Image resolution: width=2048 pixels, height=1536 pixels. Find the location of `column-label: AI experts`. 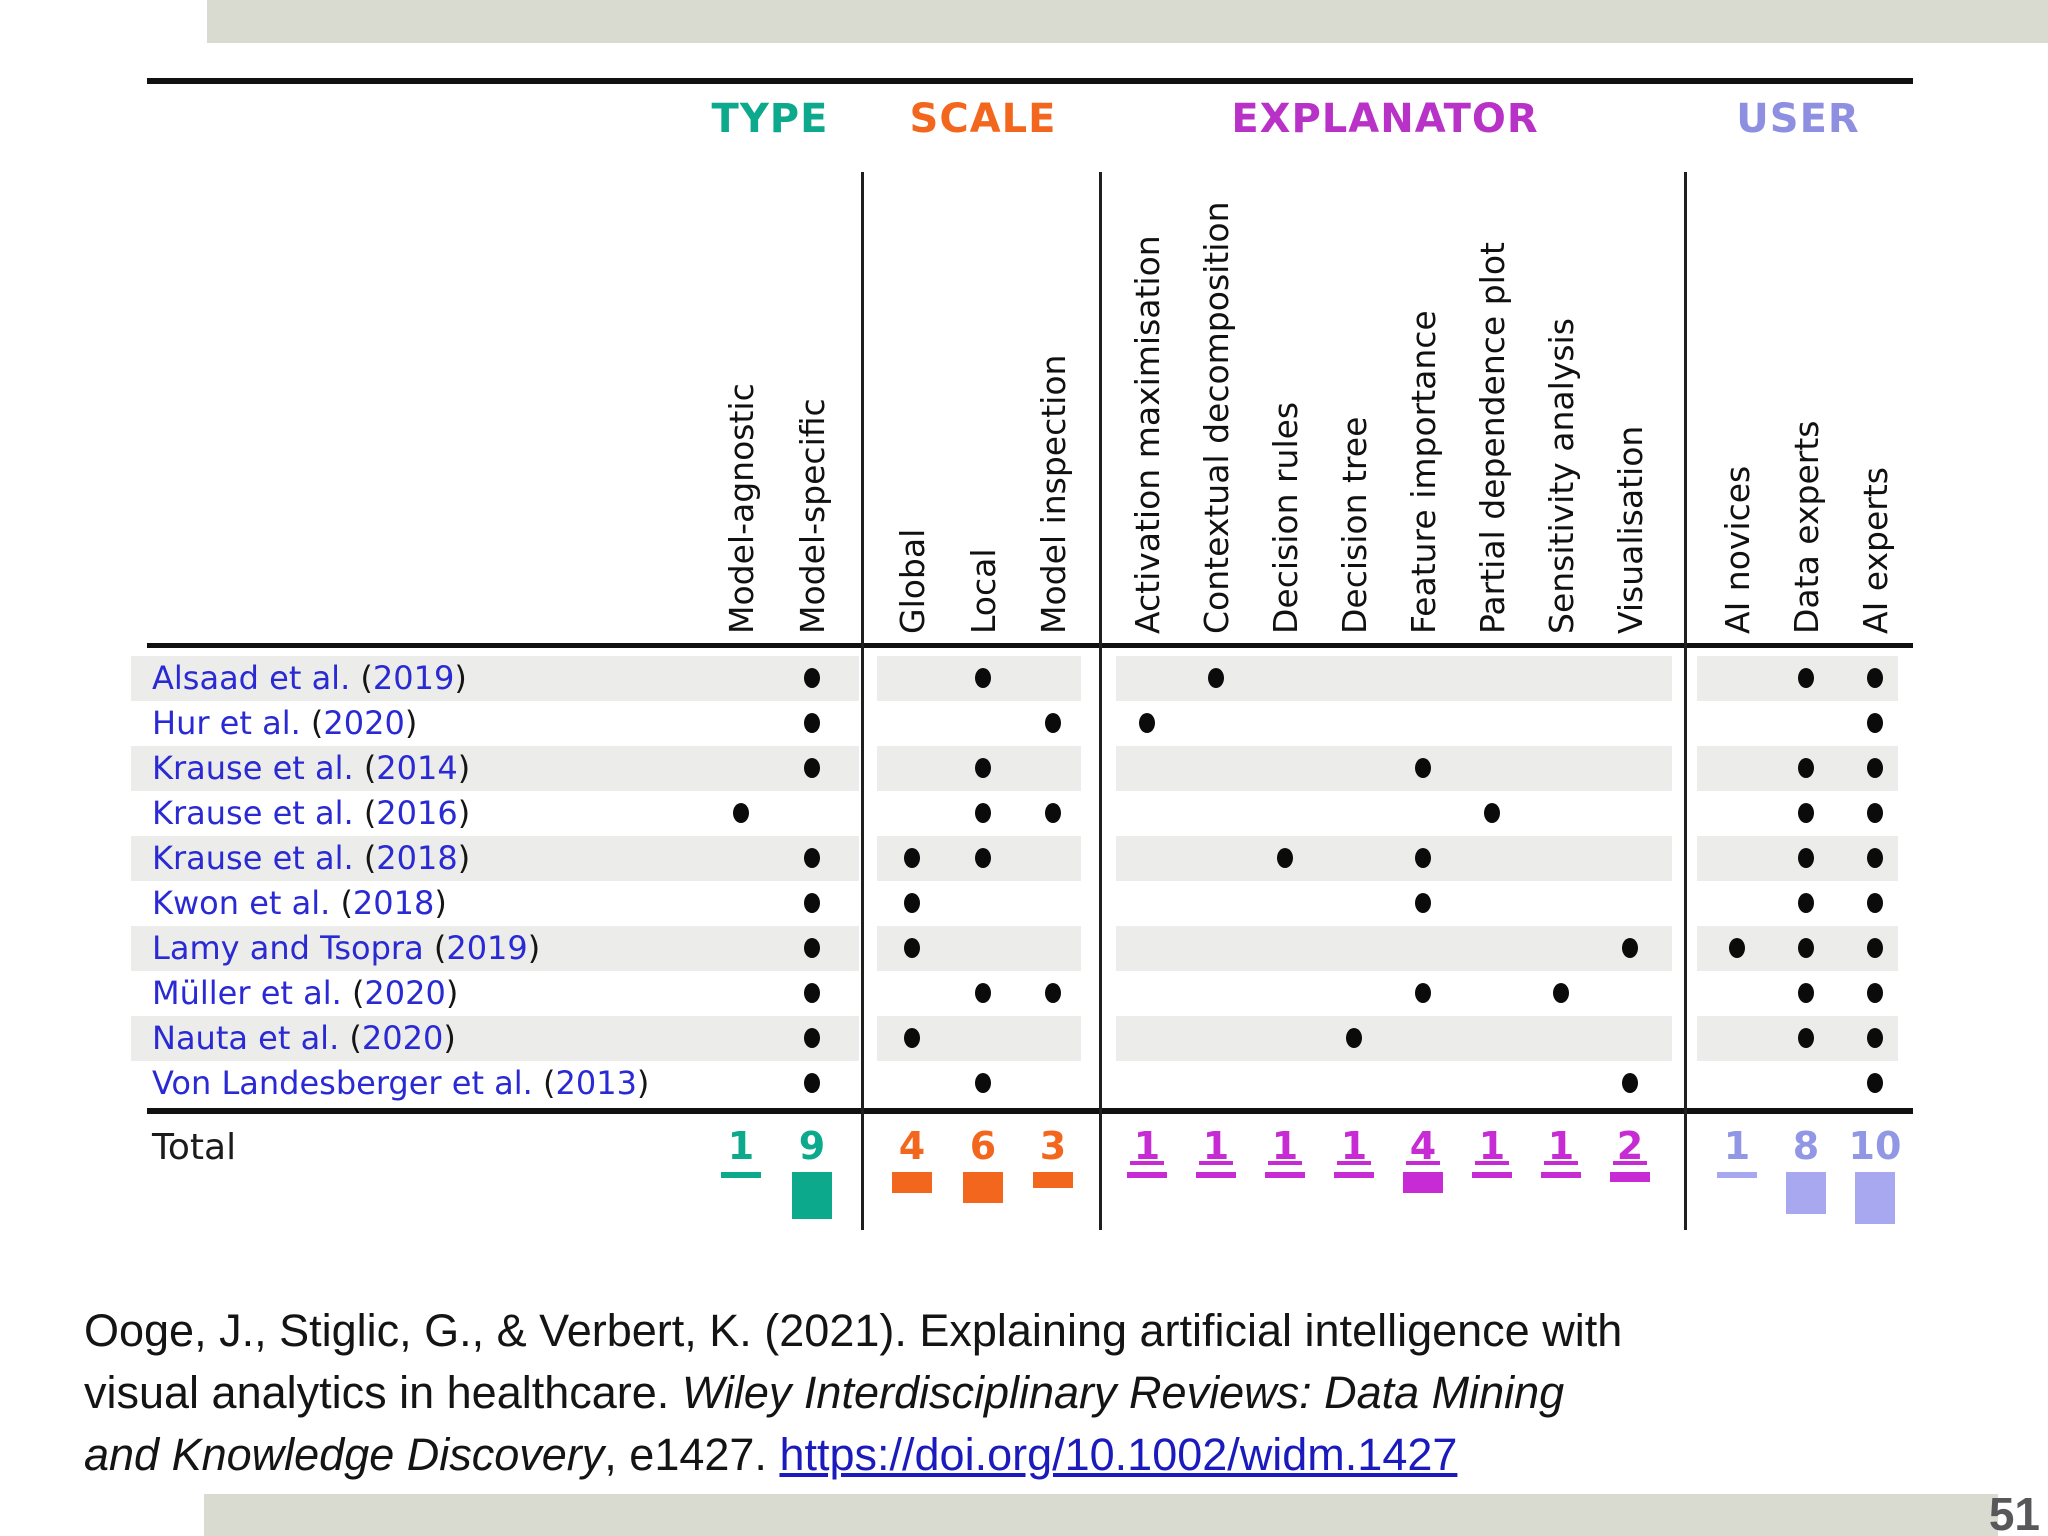

column-label: AI experts is located at coordinates (1875, 550).